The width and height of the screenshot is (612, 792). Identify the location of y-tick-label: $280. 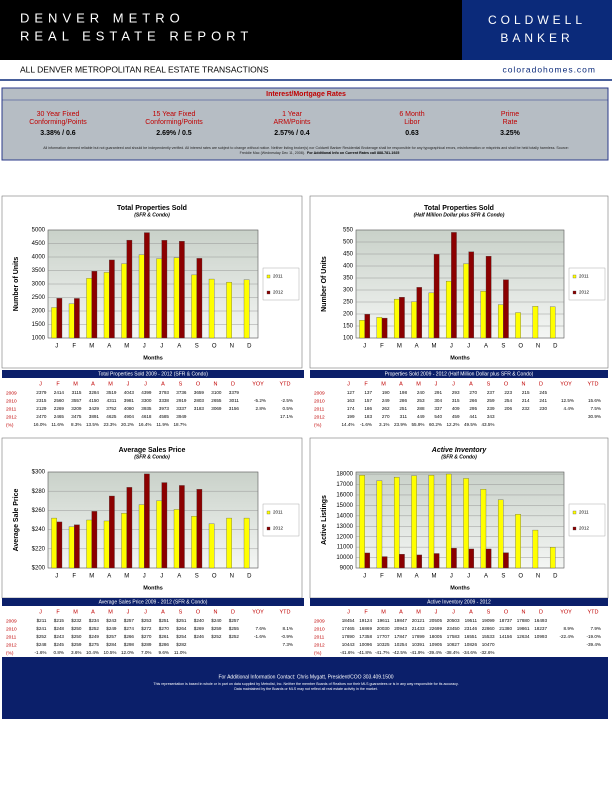
(39, 492).